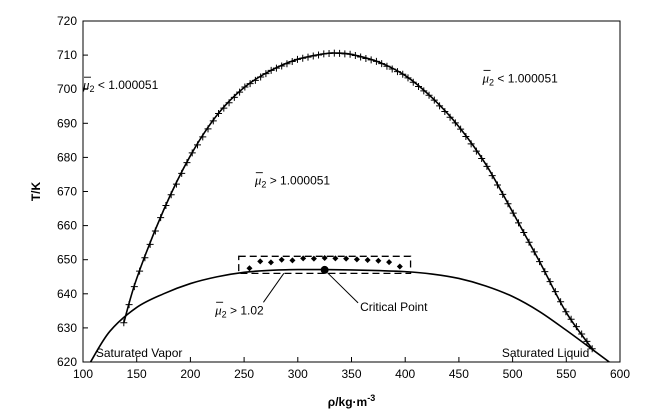  I want to click on x-axis-title: ρ/kg·m-3, so click(351, 401).